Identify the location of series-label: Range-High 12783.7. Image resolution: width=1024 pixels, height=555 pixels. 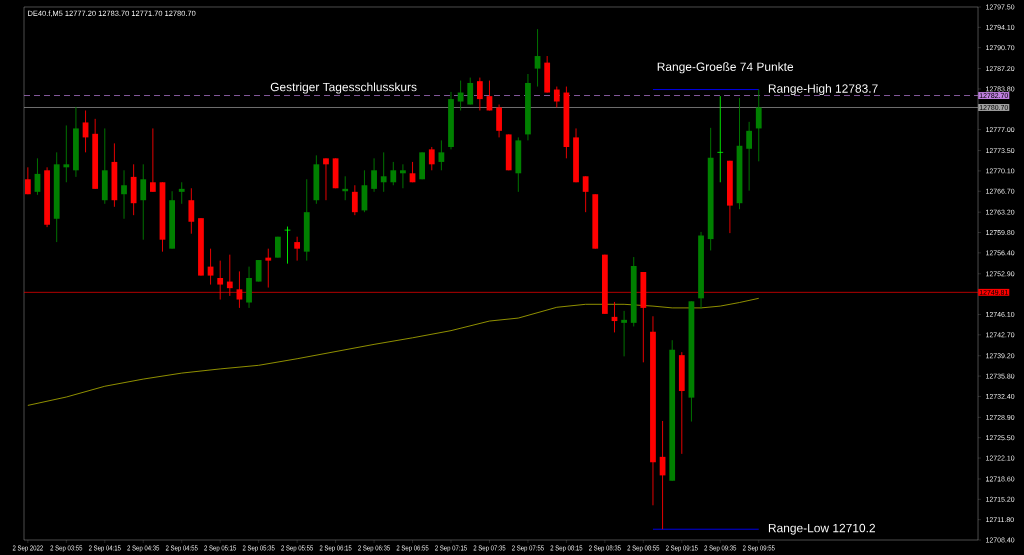
(823, 89).